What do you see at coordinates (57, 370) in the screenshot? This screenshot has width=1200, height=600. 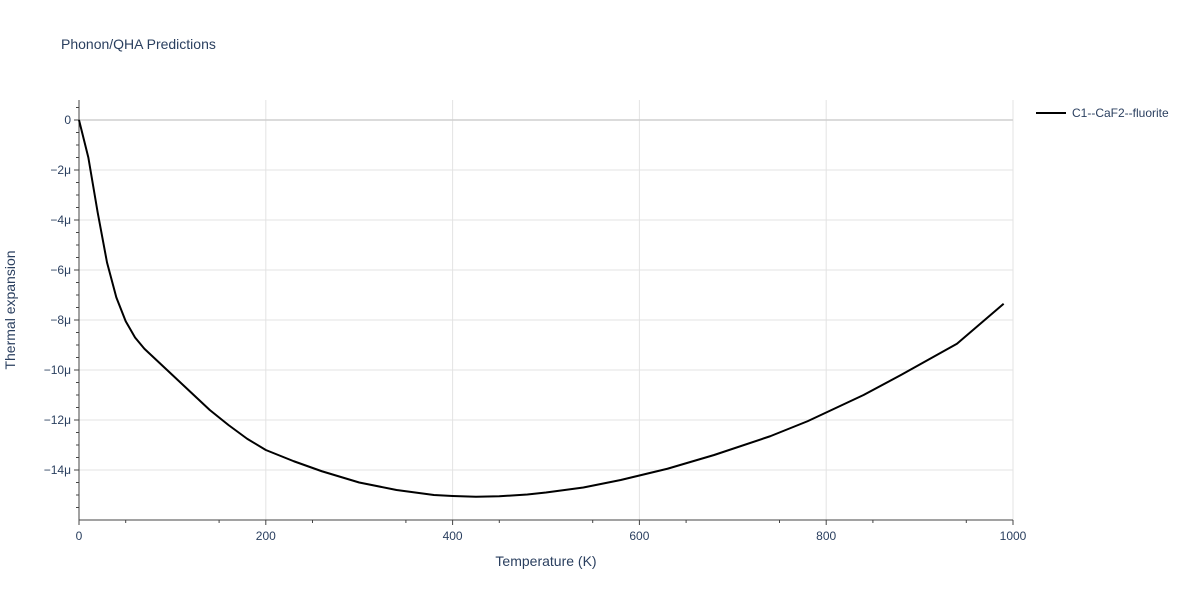 I see `y-tick-label: −10μ` at bounding box center [57, 370].